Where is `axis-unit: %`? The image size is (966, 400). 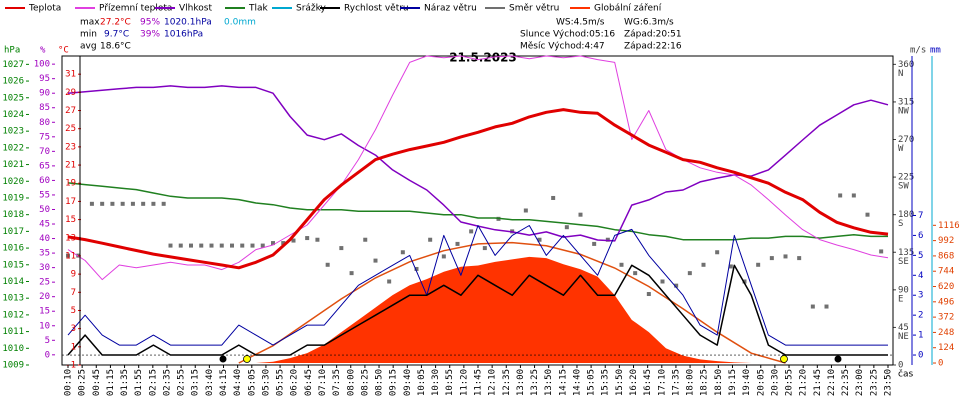
axis-unit: % is located at coordinates (43, 51).